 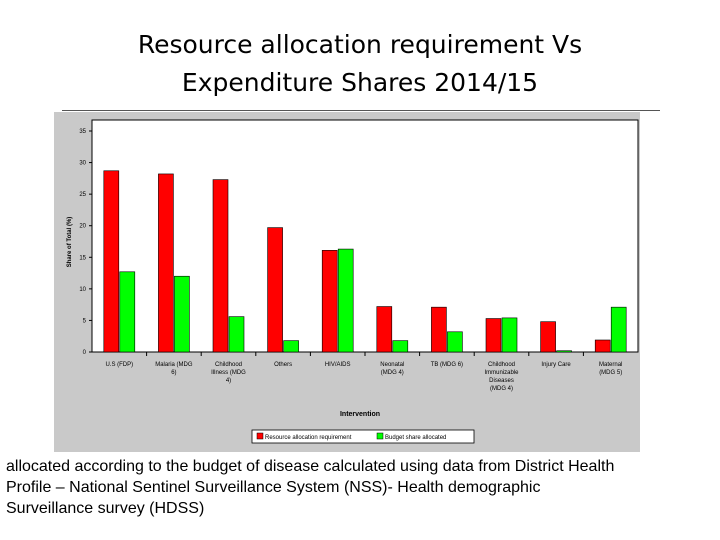 What do you see at coordinates (228, 373) in the screenshot?
I see `x-tick-label: Childhood Illness (MDG 4)` at bounding box center [228, 373].